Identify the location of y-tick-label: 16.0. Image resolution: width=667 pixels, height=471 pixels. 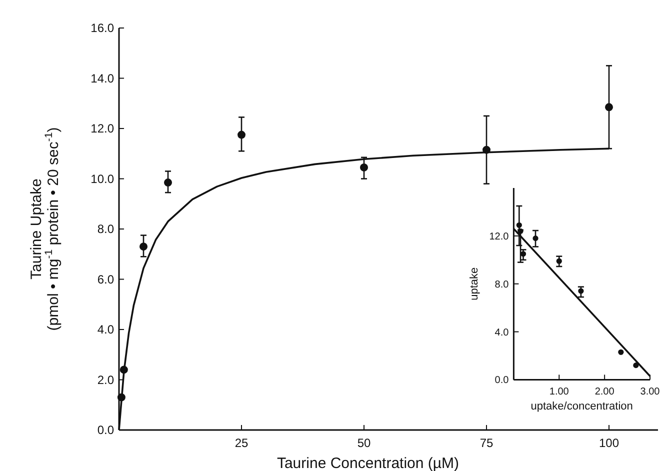
(102, 28).